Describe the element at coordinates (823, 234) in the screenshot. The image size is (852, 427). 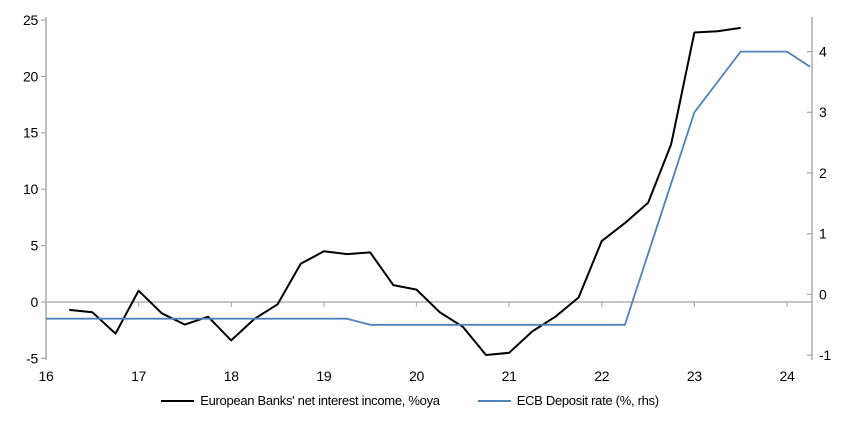
I see `right-axis-tick-label: 1` at that location.